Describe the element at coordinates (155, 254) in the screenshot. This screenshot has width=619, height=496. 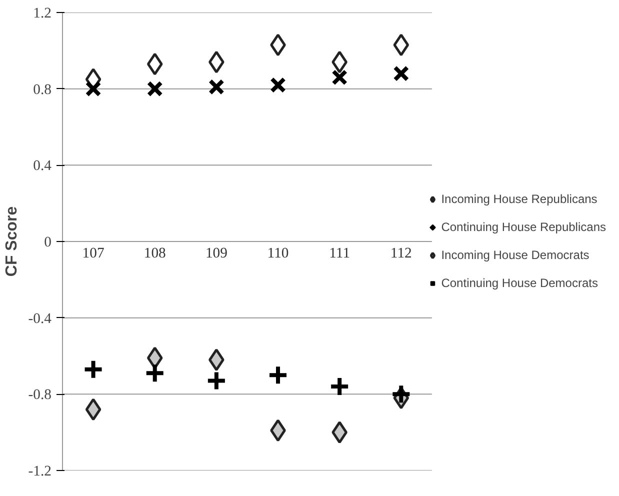
I see `x-tick-label: 108` at that location.